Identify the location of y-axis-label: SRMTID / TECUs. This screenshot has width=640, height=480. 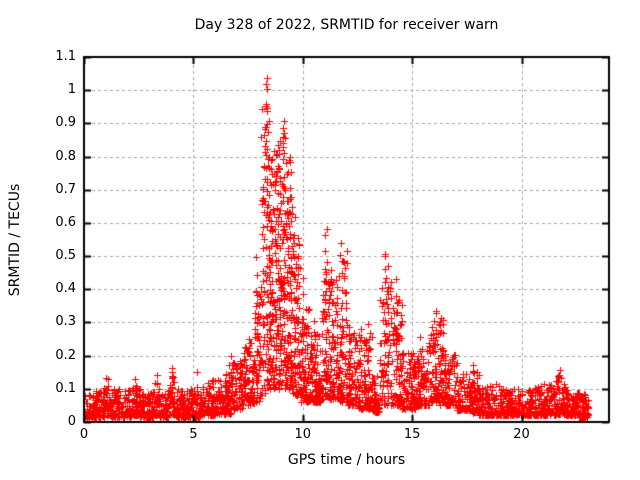
(15, 240).